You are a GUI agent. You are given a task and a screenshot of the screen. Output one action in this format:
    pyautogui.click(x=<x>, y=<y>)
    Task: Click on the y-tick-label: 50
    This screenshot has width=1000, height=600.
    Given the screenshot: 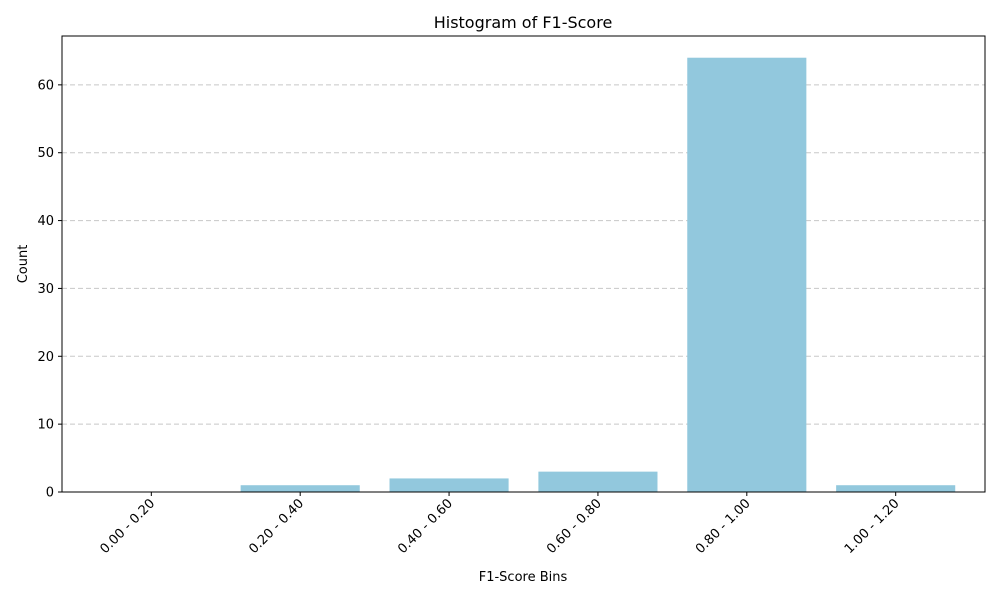 What is the action you would take?
    pyautogui.click(x=45, y=153)
    